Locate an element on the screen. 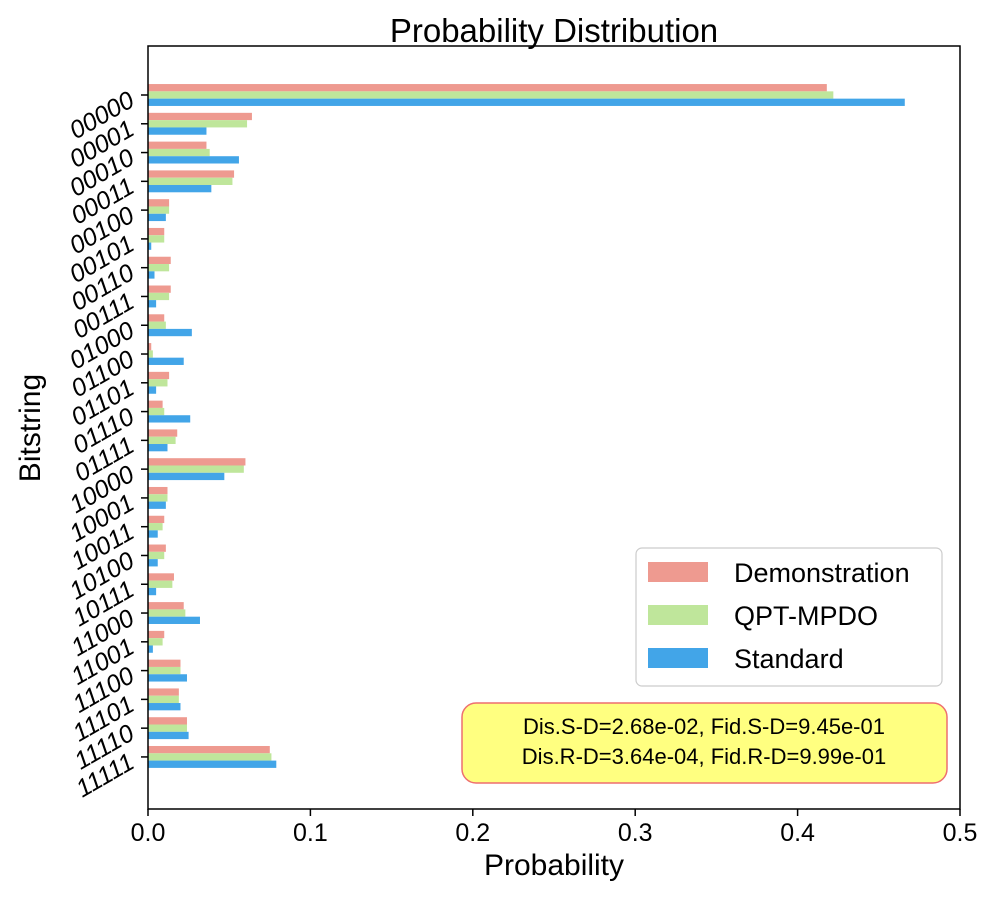  x-axis: 0.0 0.1 0.2 0.3 0.4 0.5 is located at coordinates (554, 828).